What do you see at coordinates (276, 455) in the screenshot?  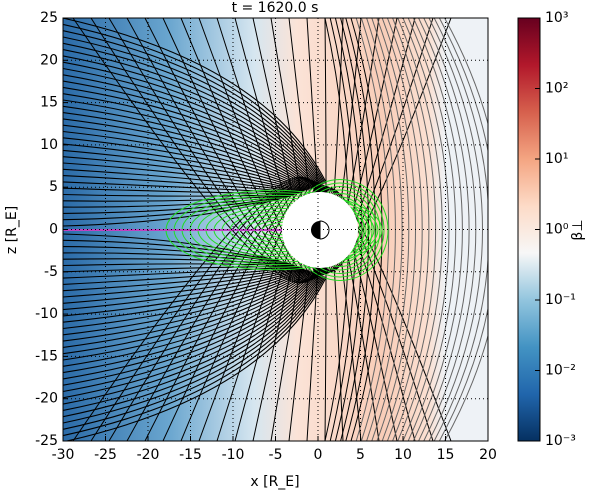 I see `x-tick-label: -5` at bounding box center [276, 455].